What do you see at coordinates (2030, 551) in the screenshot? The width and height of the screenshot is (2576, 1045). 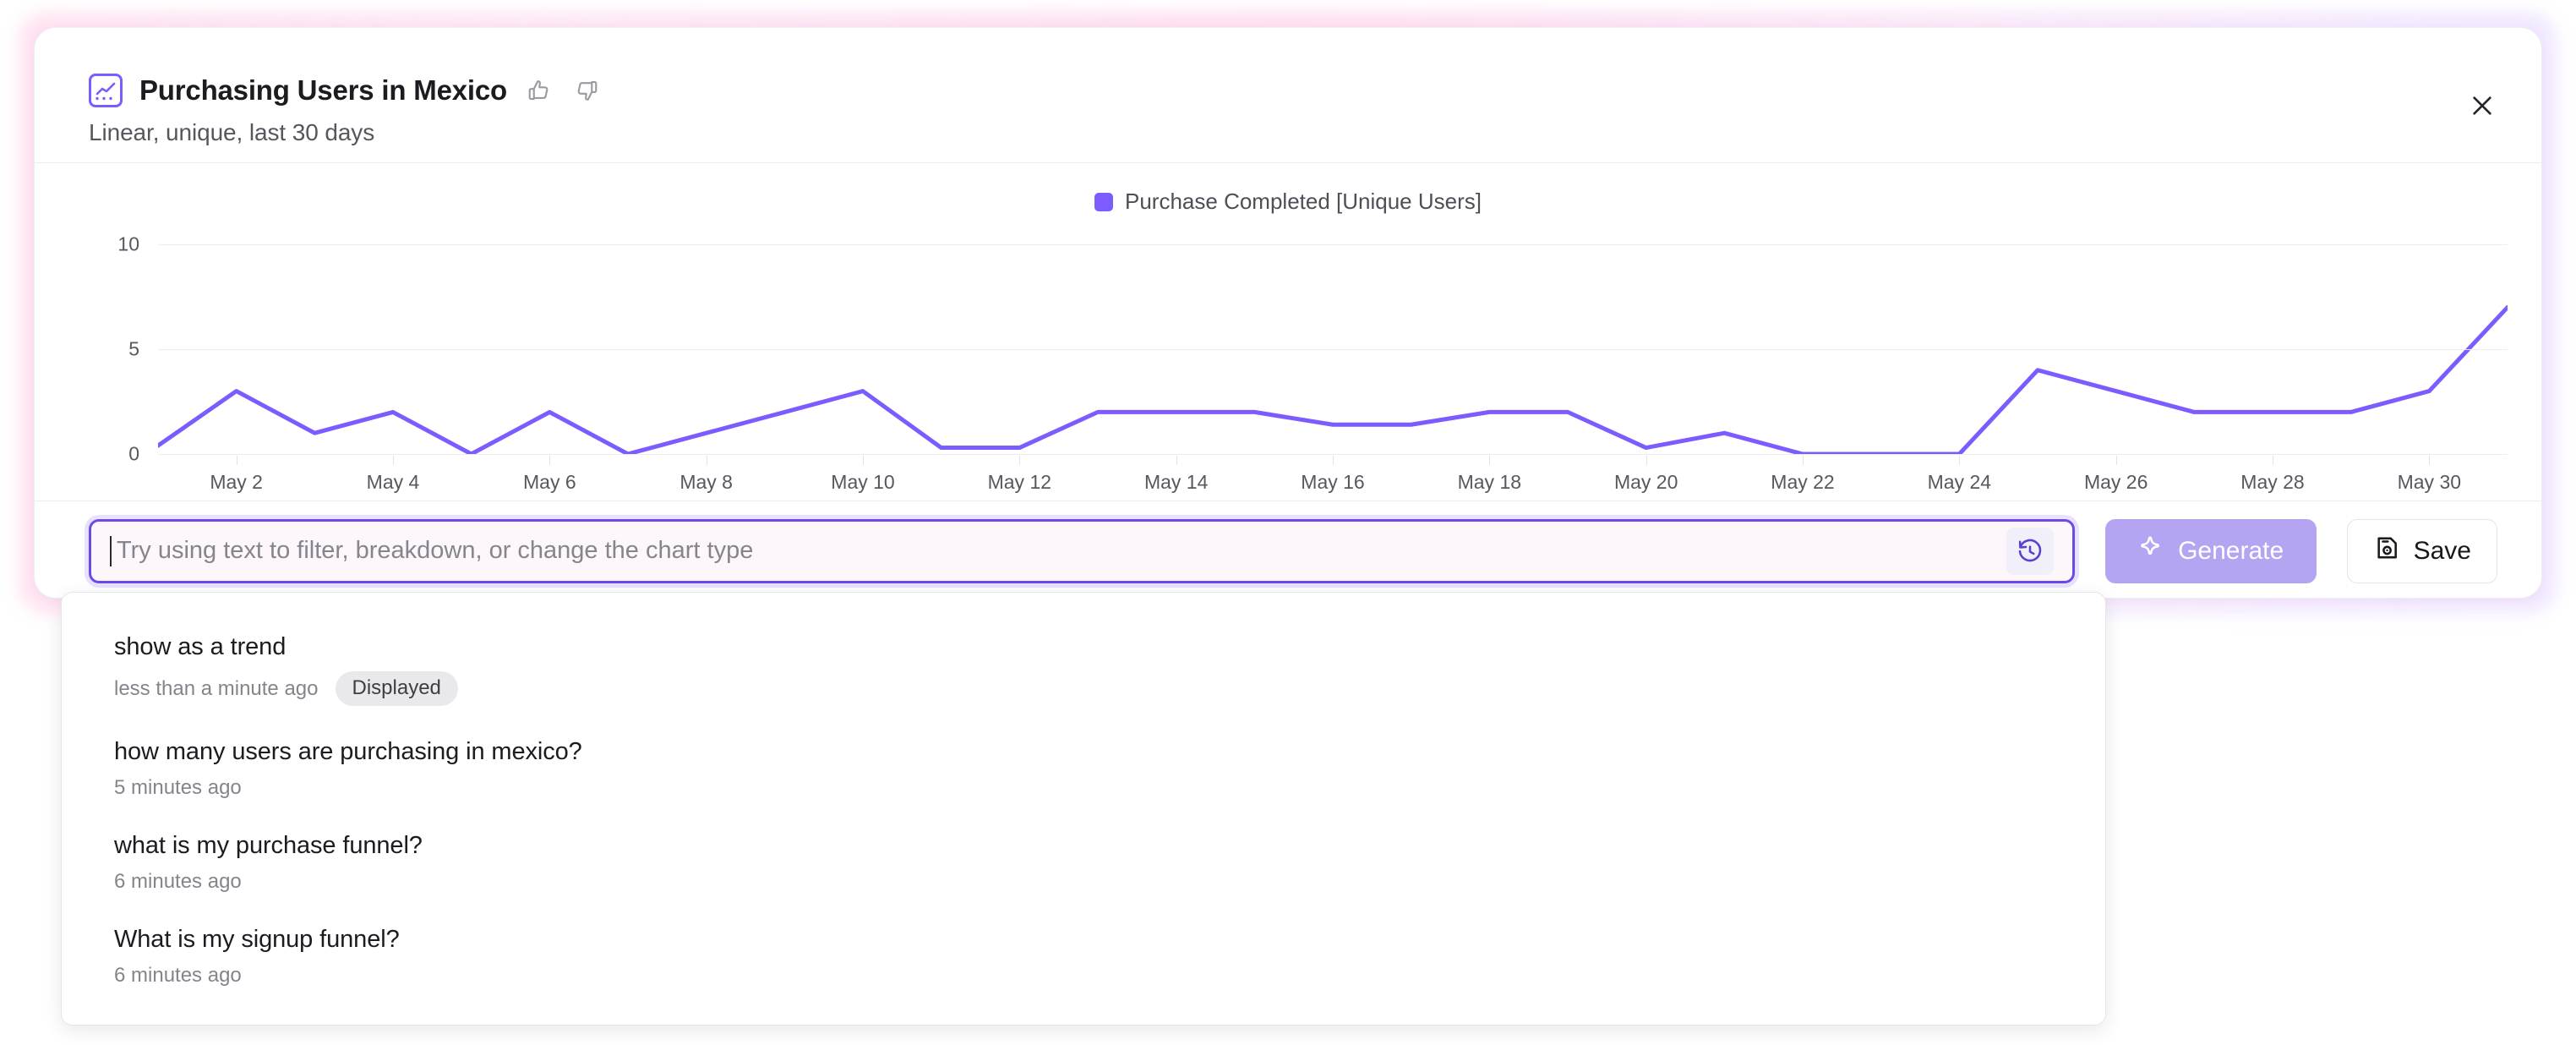 I see `history-clock-icon` at bounding box center [2030, 551].